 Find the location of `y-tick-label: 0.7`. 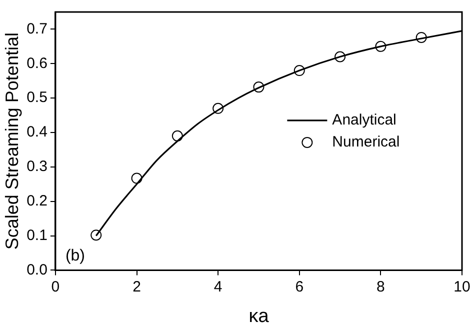

y-tick-label: 0.7 is located at coordinates (37, 29).